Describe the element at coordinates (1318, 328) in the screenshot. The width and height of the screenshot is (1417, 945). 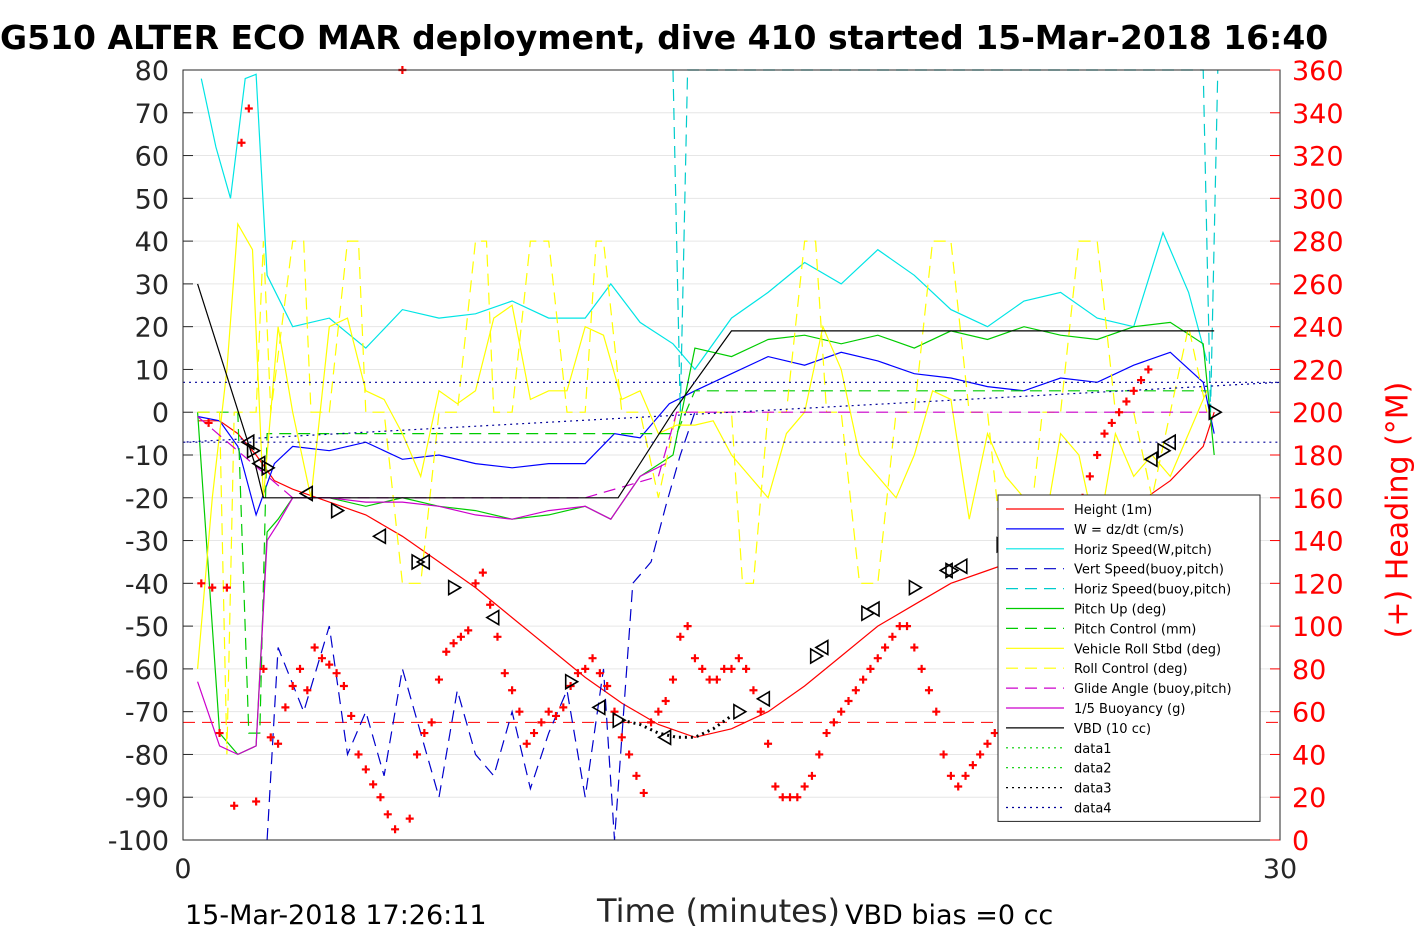
I see `y2tick-label: 240` at that location.